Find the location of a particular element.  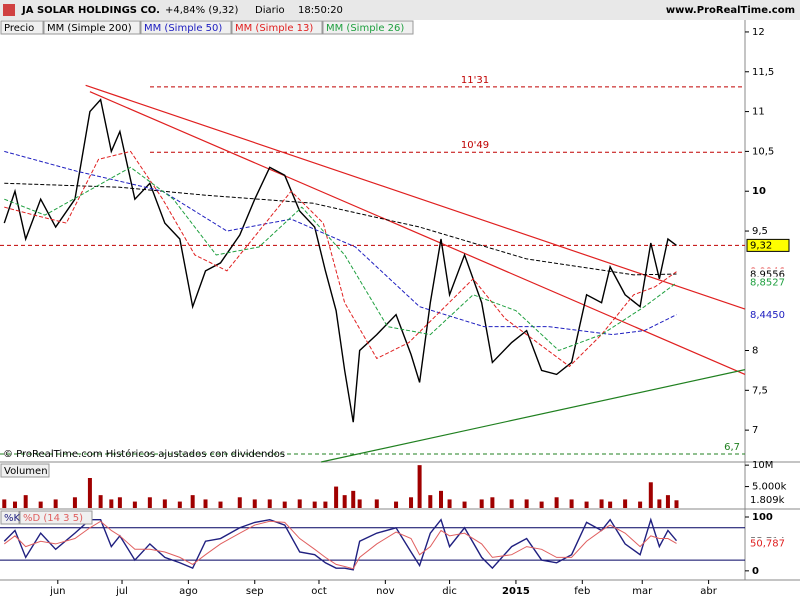

value-badge-label: 50,787 is located at coordinates (767, 543).